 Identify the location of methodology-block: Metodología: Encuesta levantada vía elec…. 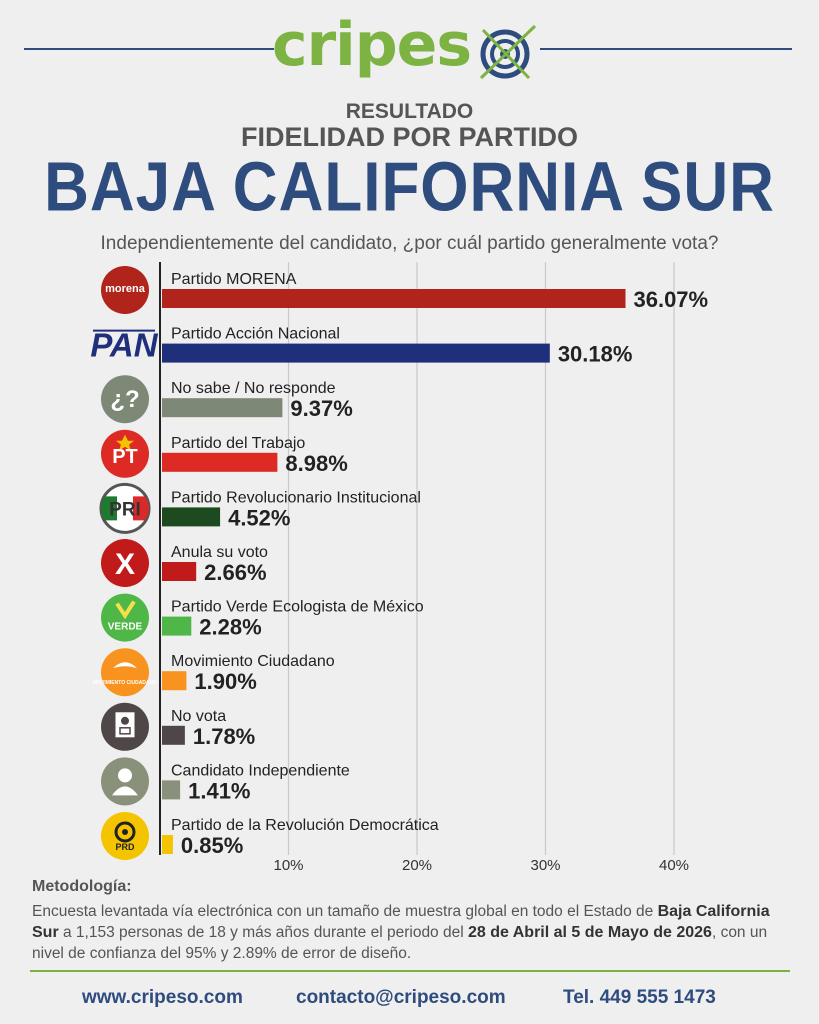
(412, 920).